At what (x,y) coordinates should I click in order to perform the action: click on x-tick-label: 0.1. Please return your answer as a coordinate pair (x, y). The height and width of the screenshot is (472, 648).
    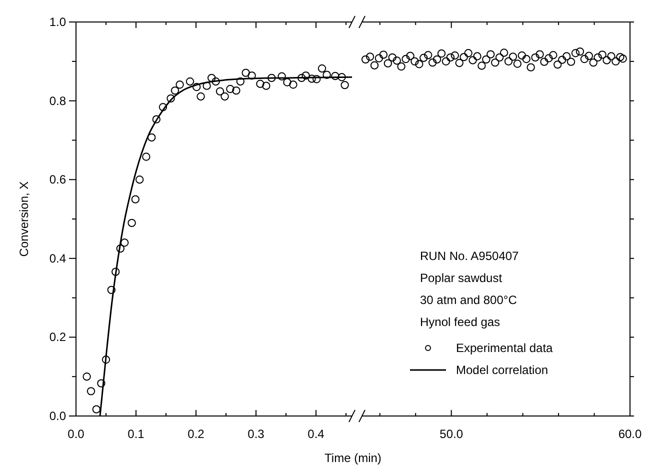
    Looking at the image, I should click on (136, 434).